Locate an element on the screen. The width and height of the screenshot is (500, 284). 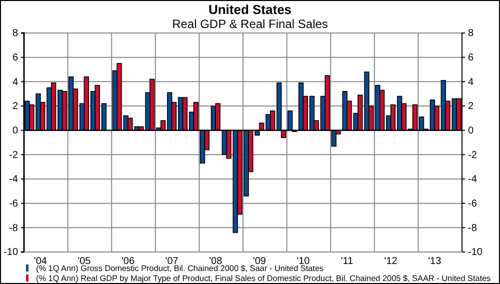
x-tick-label: '11 is located at coordinates (347, 261).